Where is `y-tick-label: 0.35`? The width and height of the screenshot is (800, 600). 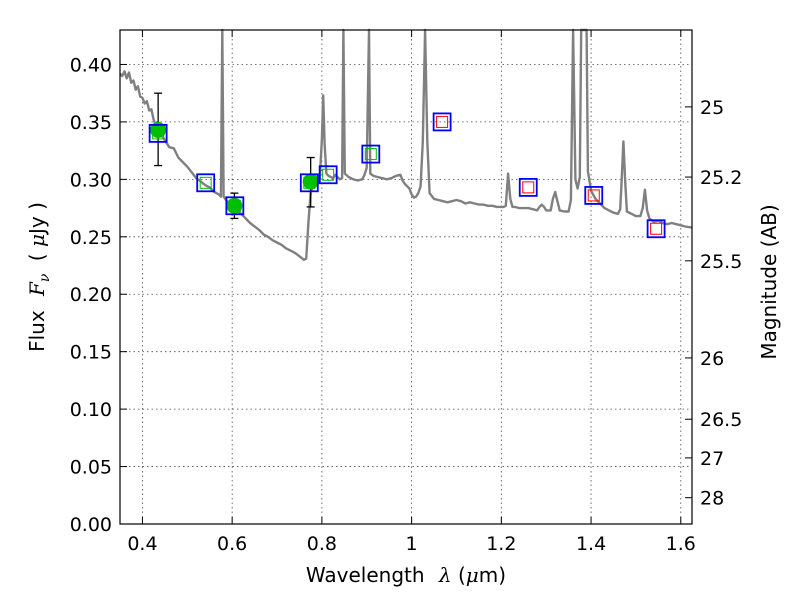
y-tick-label: 0.35 is located at coordinates (91, 123).